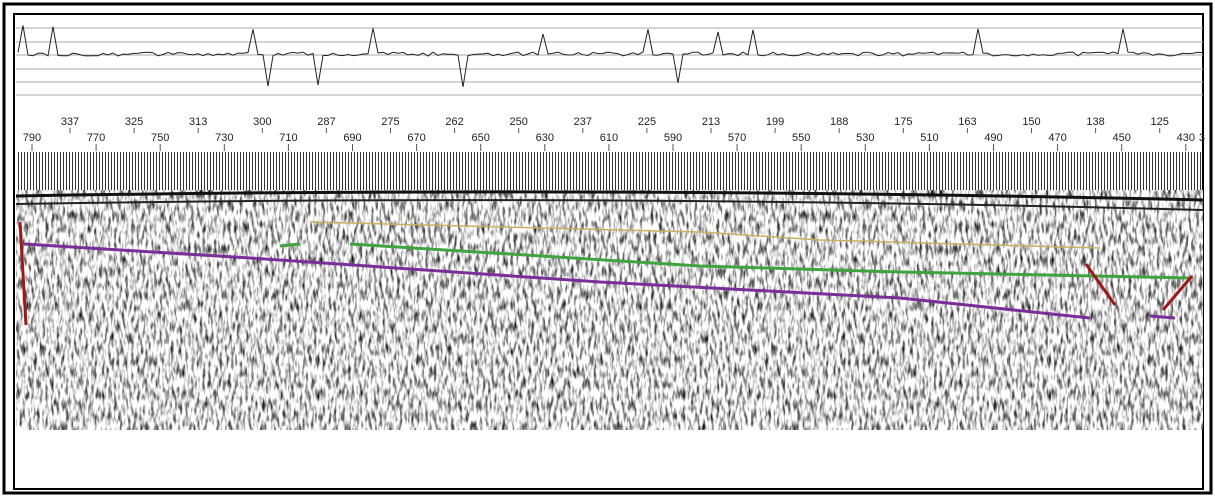 This screenshot has height=498, width=1215. Describe the element at coordinates (481, 138) in the screenshot. I see `cdp-label: 650` at that location.